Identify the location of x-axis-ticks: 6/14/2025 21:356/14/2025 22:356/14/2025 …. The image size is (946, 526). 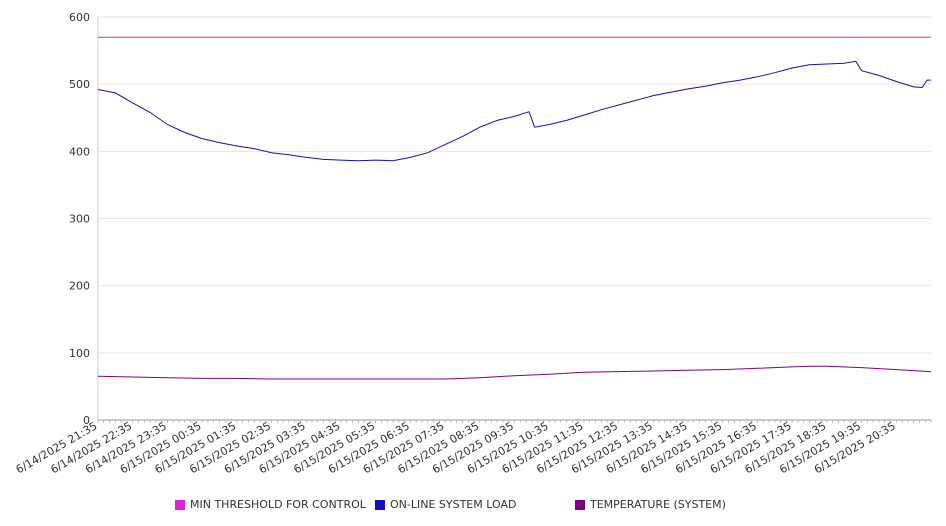
(456, 447).